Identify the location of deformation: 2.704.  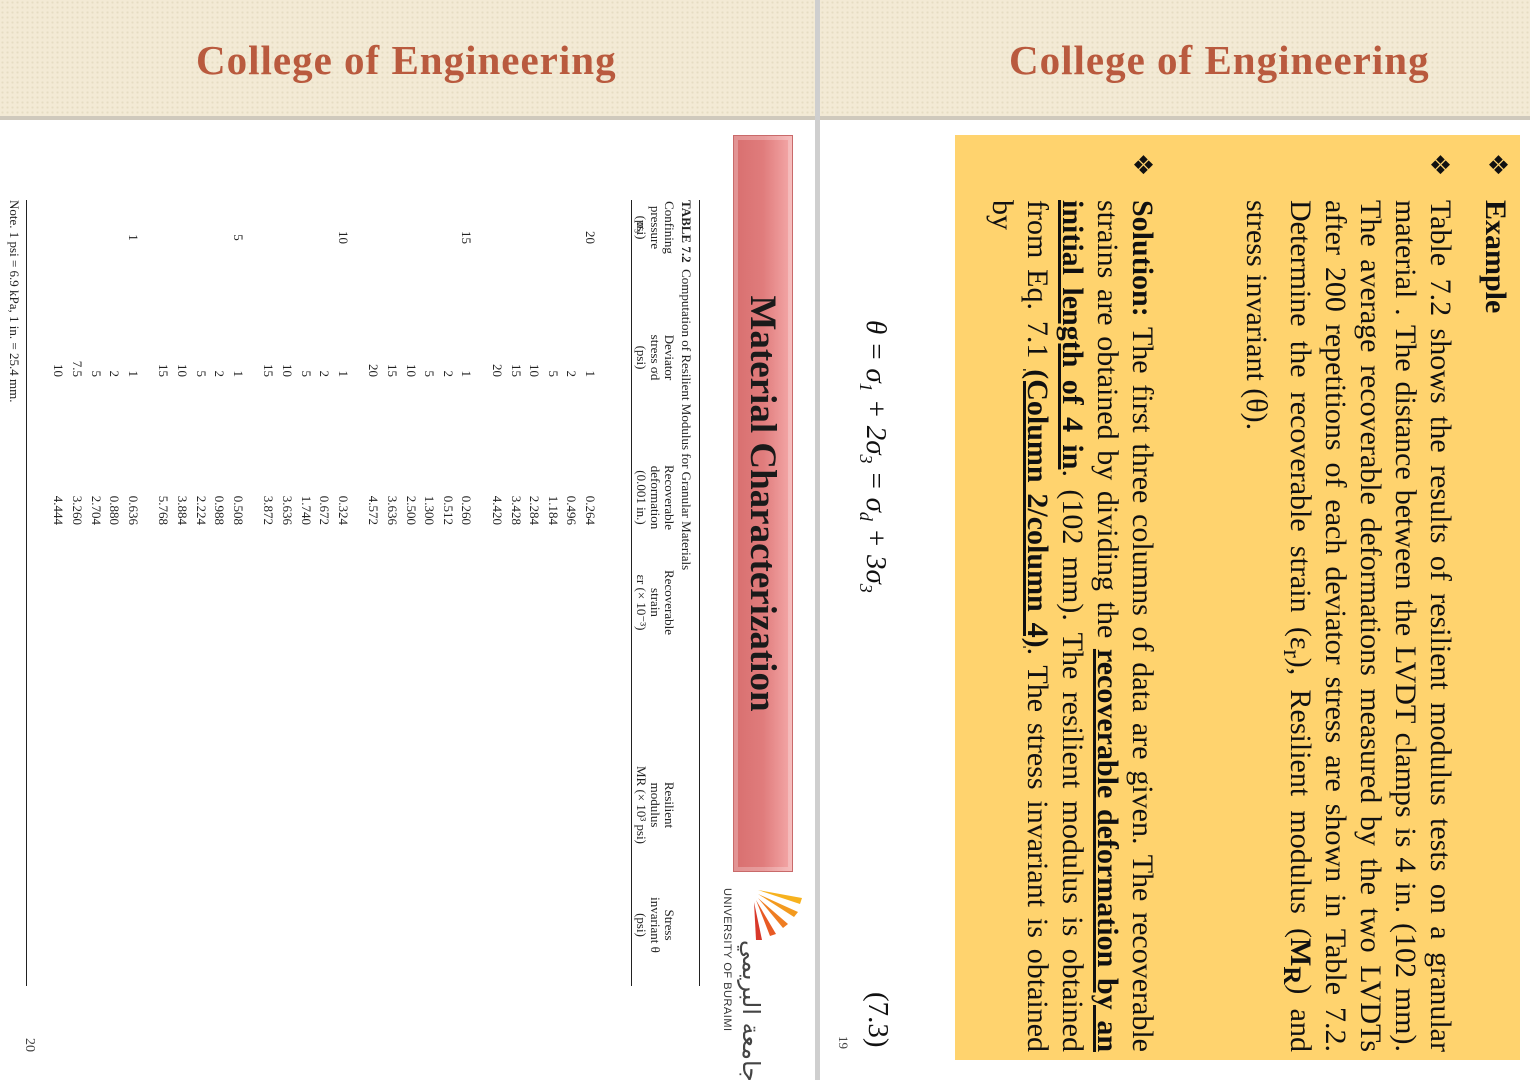
(96, 510).